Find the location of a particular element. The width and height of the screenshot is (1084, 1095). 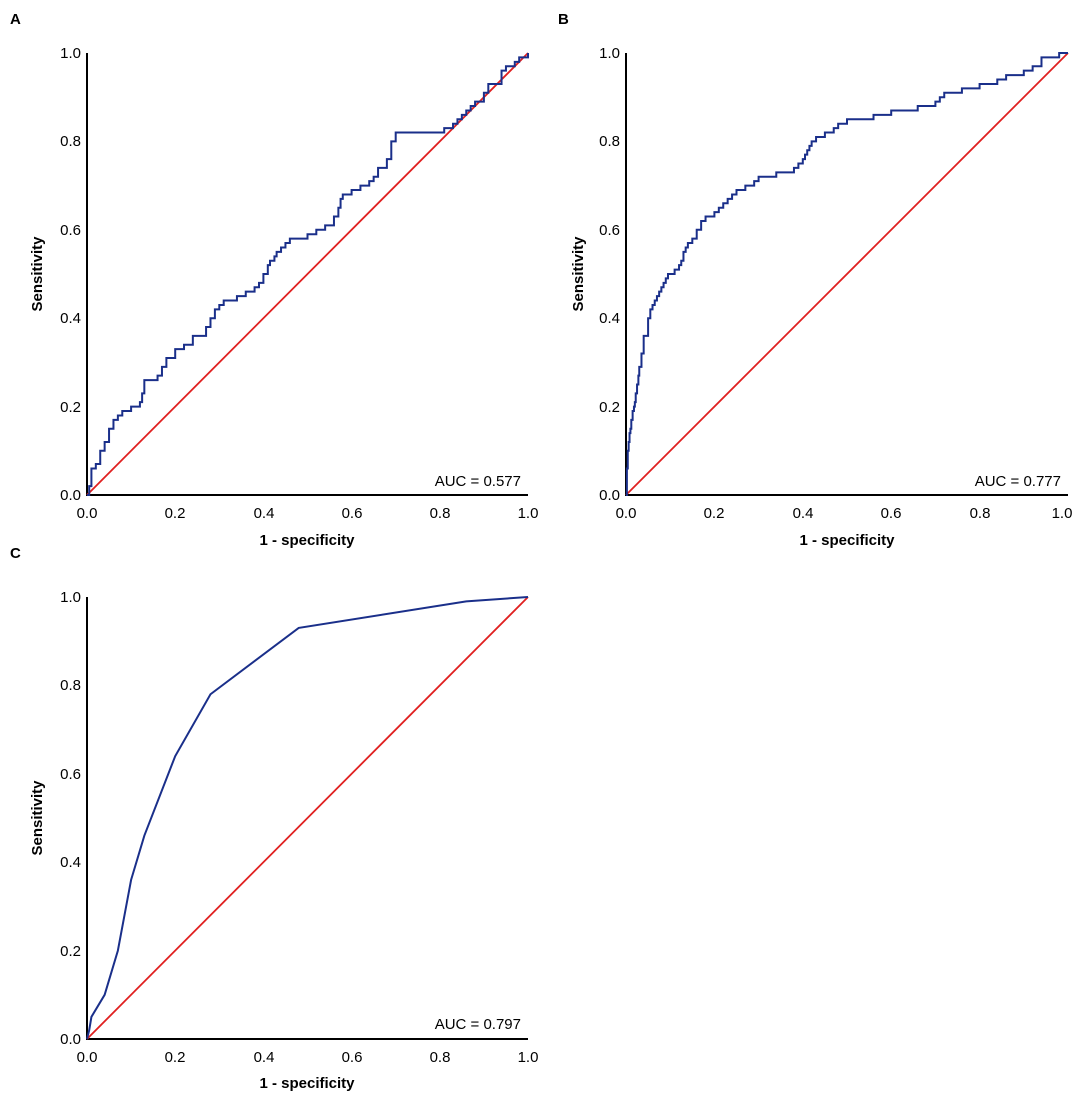

panel-a-ytick-4: 0.8 is located at coordinates (70, 141).